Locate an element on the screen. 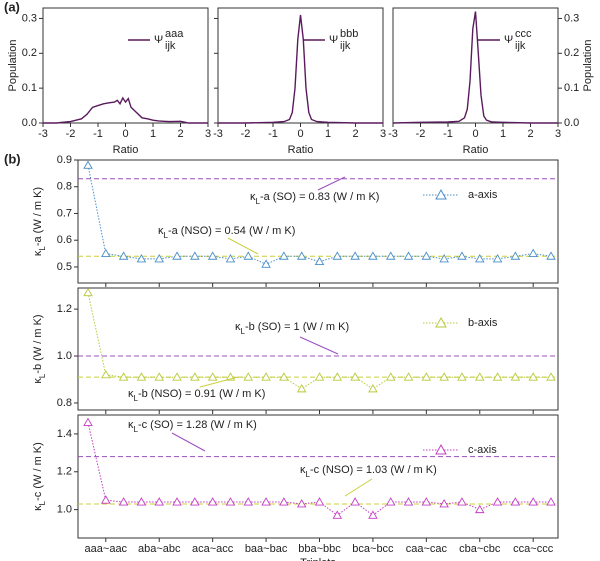 The width and height of the screenshot is (600, 561). legend-label: c-axis is located at coordinates (482, 450).